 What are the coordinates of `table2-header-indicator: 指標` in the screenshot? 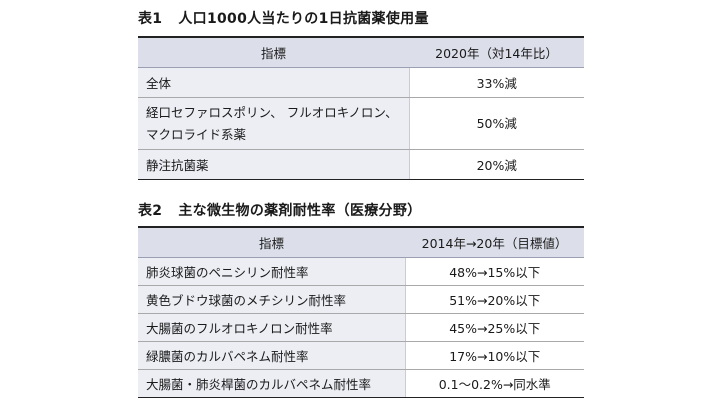 It's located at (271, 242).